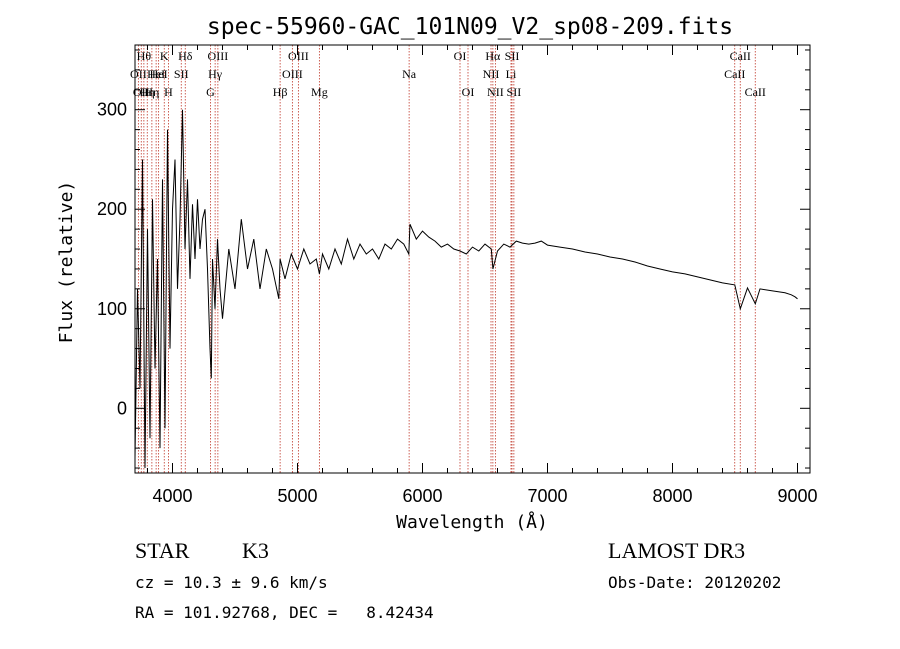 This screenshot has width=900, height=649. Describe the element at coordinates (297, 496) in the screenshot. I see `x-tick-label: 5000` at that location.